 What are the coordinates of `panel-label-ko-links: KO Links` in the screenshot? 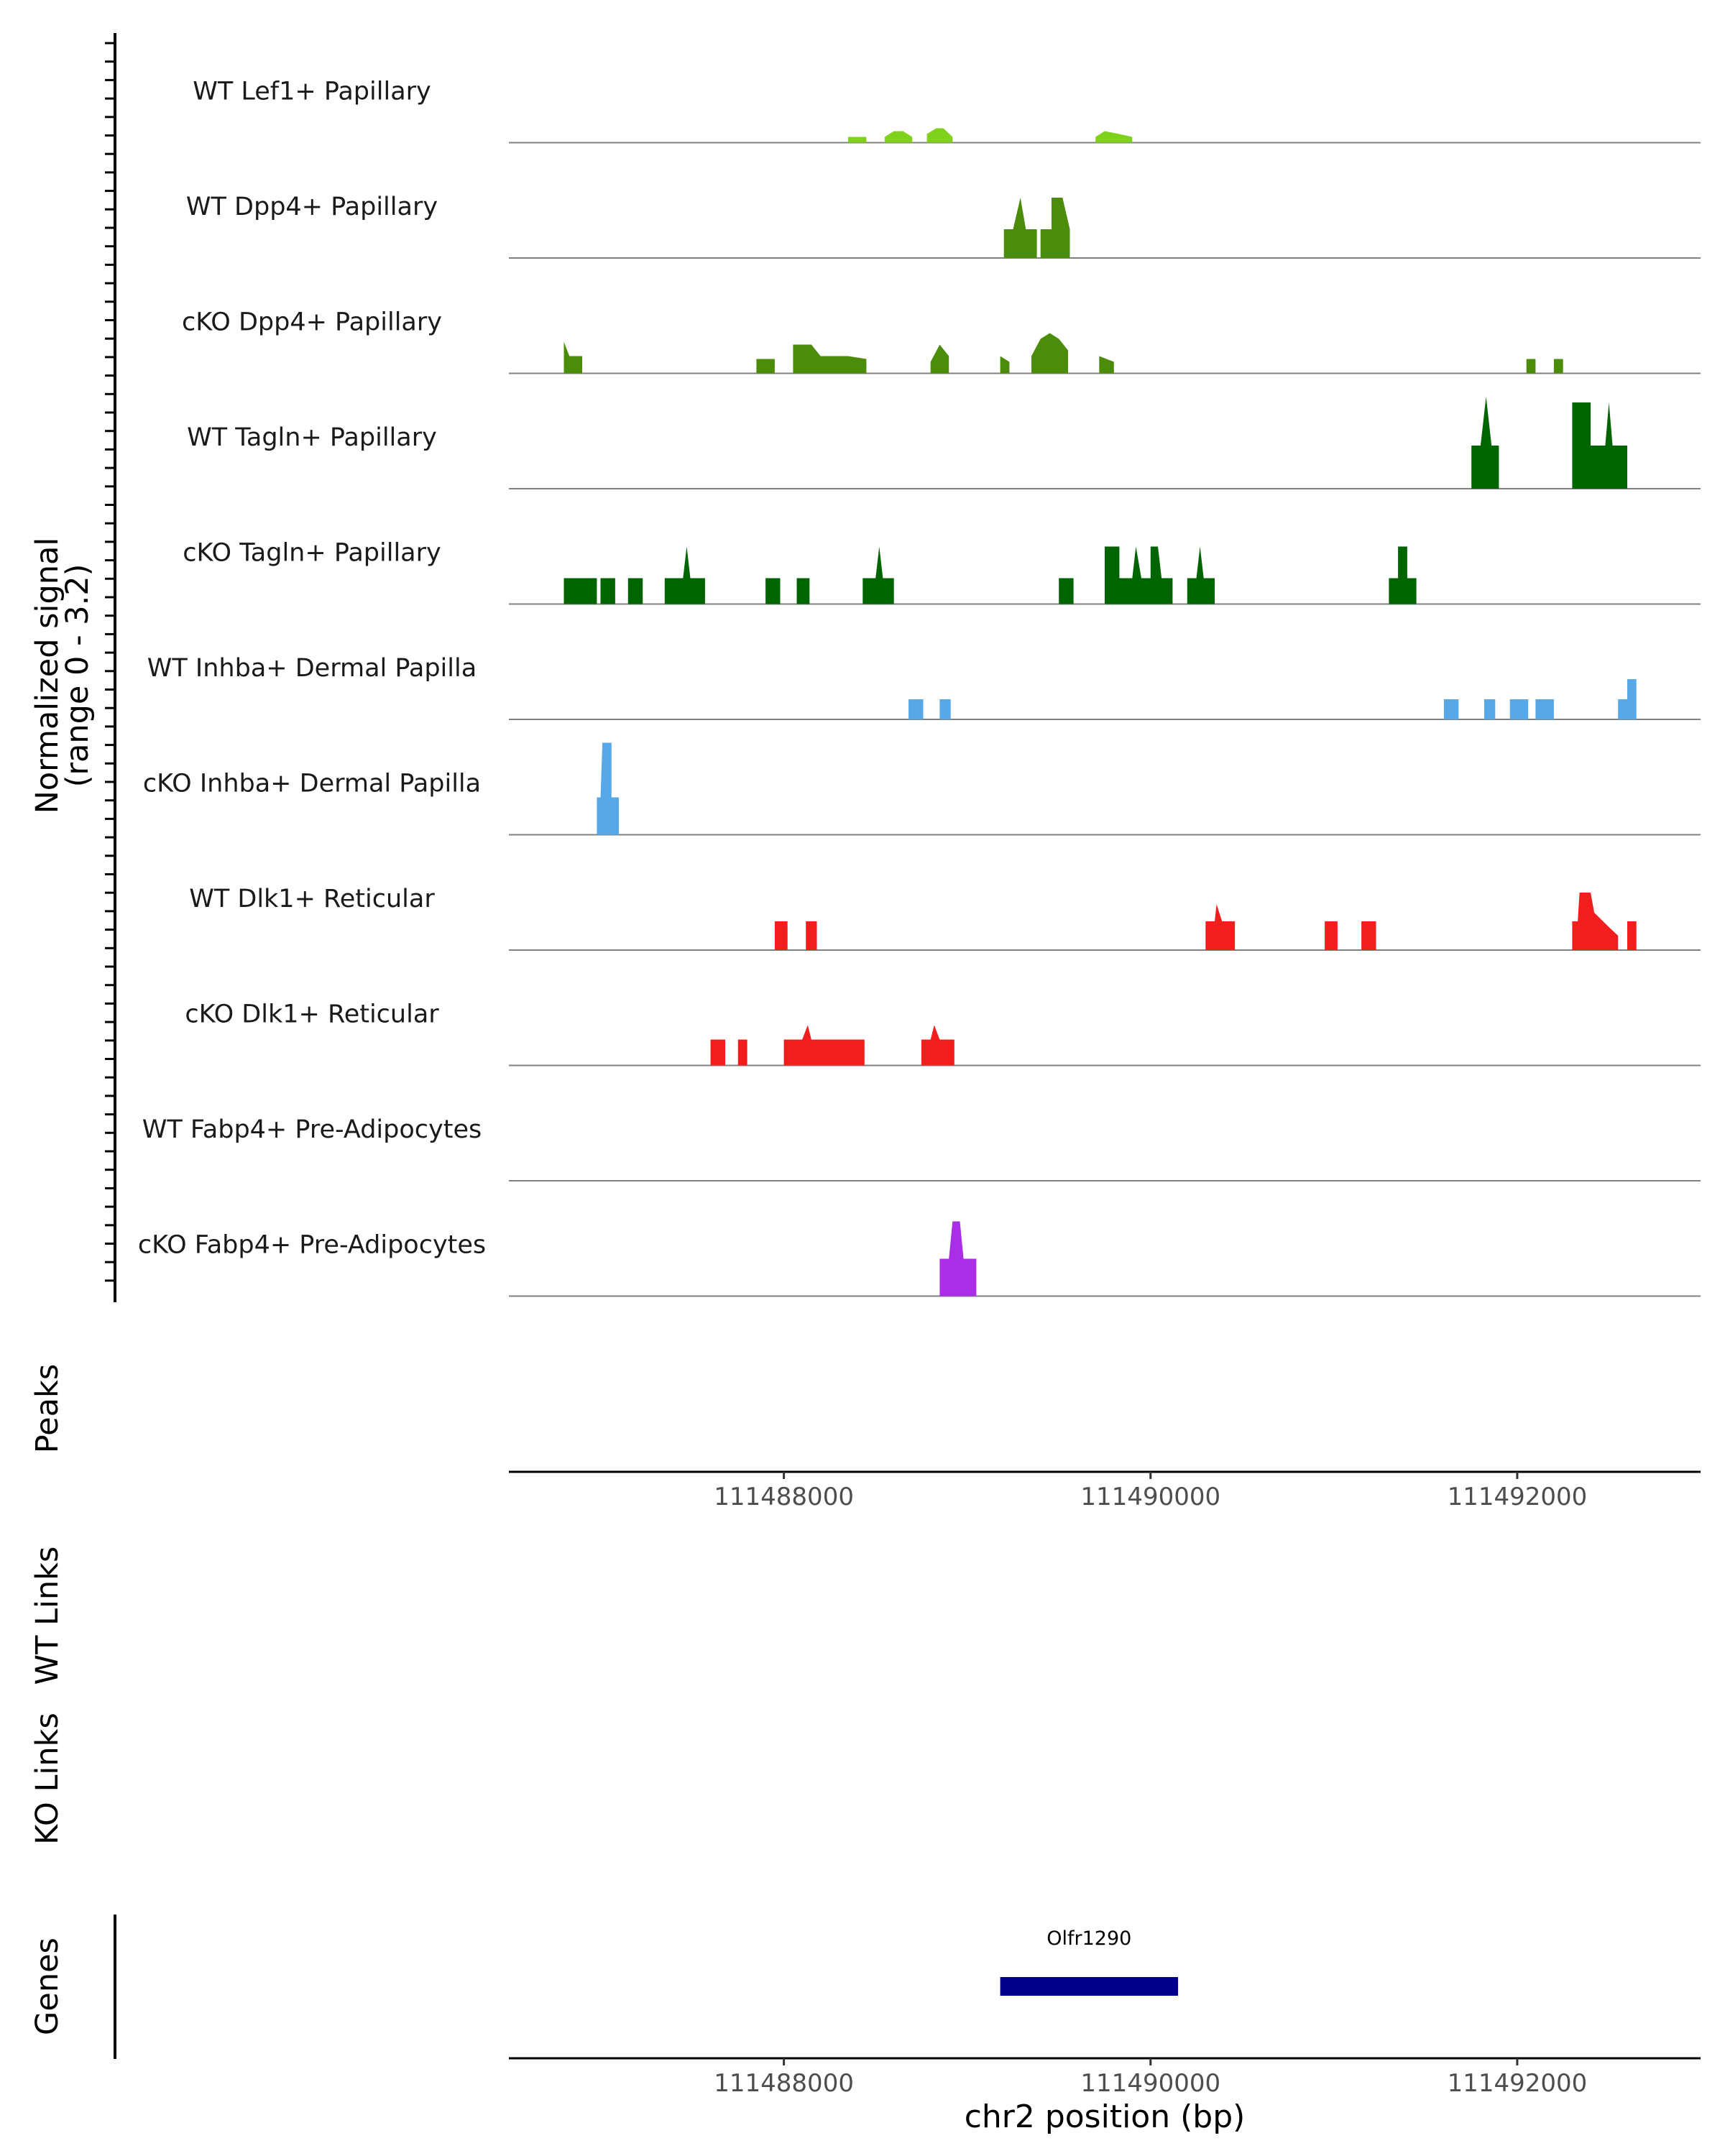 It's located at (47, 1779).